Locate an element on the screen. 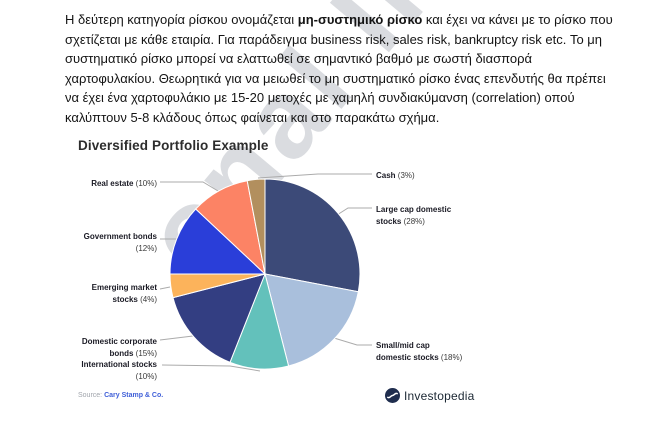 The image size is (670, 430). callout-line-international is located at coordinates (211, 368).